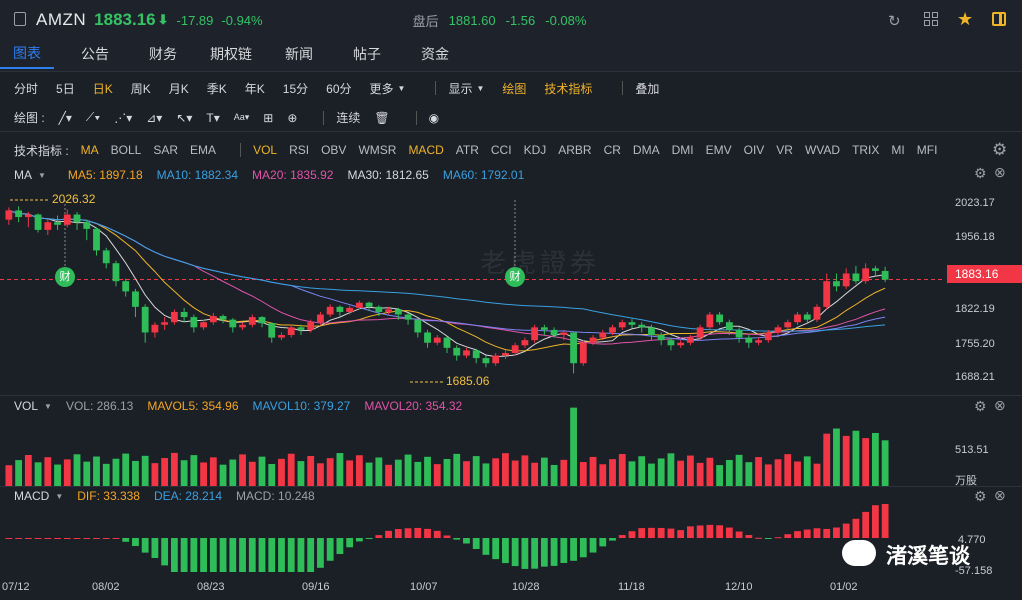 This screenshot has height=600, width=1022. Describe the element at coordinates (20, 19) in the screenshot. I see `sidebar-toggle-icon` at that location.